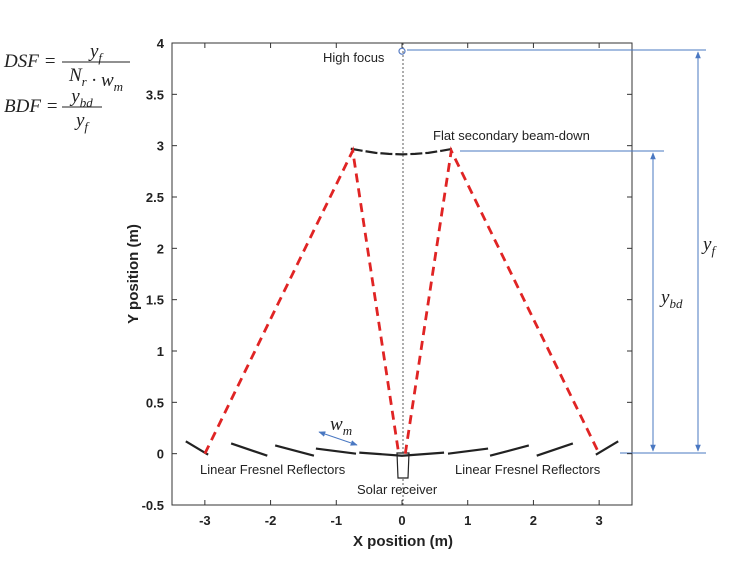 This screenshot has height=566, width=747. What do you see at coordinates (153, 505) in the screenshot?
I see `y-tick-label: -0.5` at bounding box center [153, 505].